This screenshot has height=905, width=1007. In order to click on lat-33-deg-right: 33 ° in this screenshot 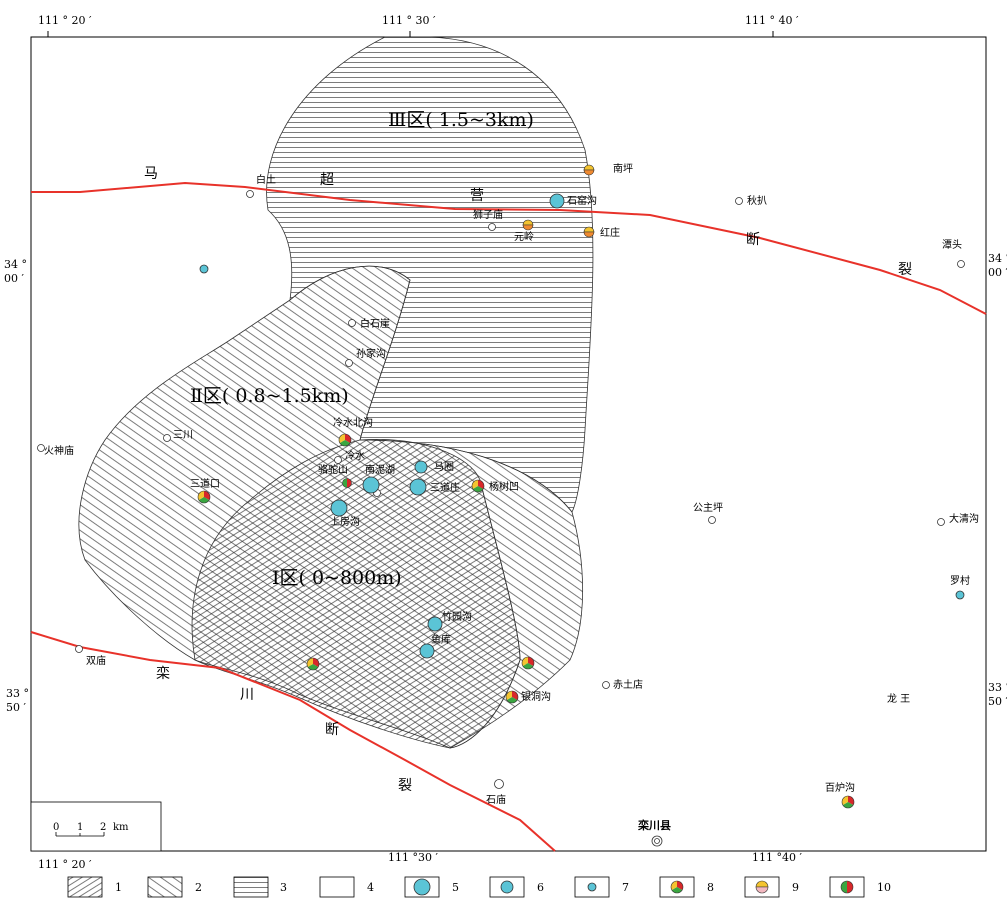, I will do `click(997, 687)`.